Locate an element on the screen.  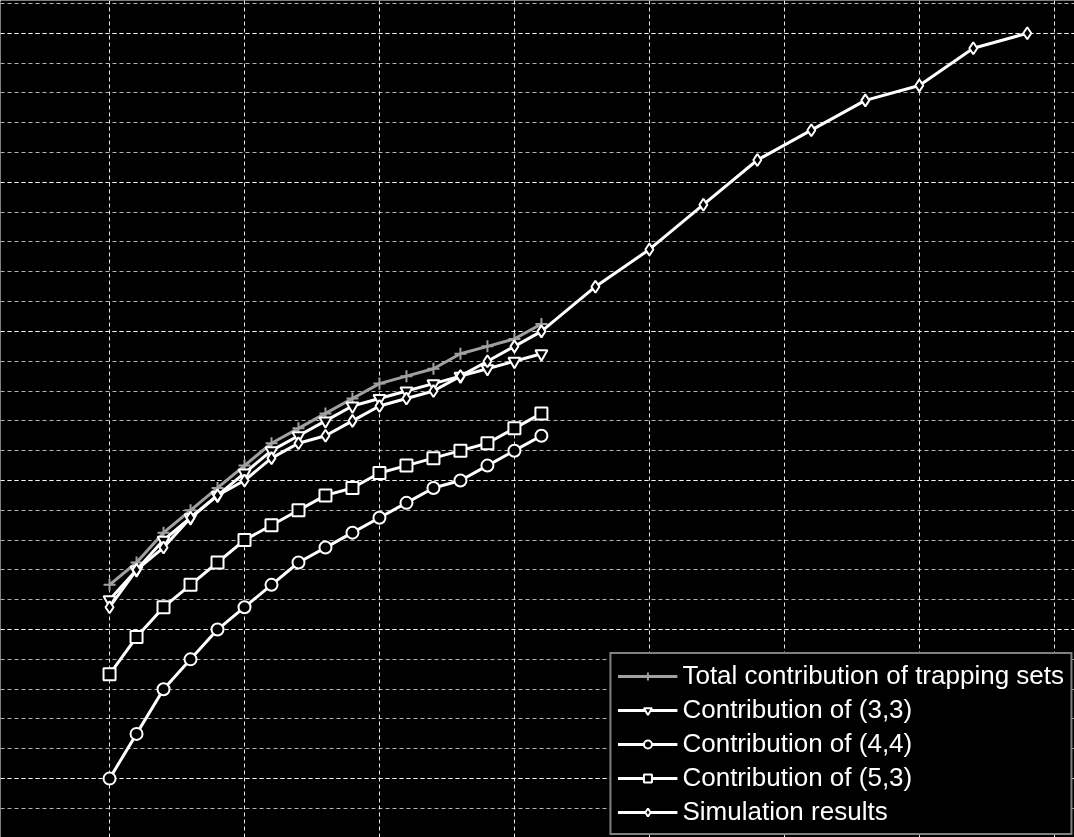
legend-label: Contribution of (5,3) is located at coordinates (797, 777).